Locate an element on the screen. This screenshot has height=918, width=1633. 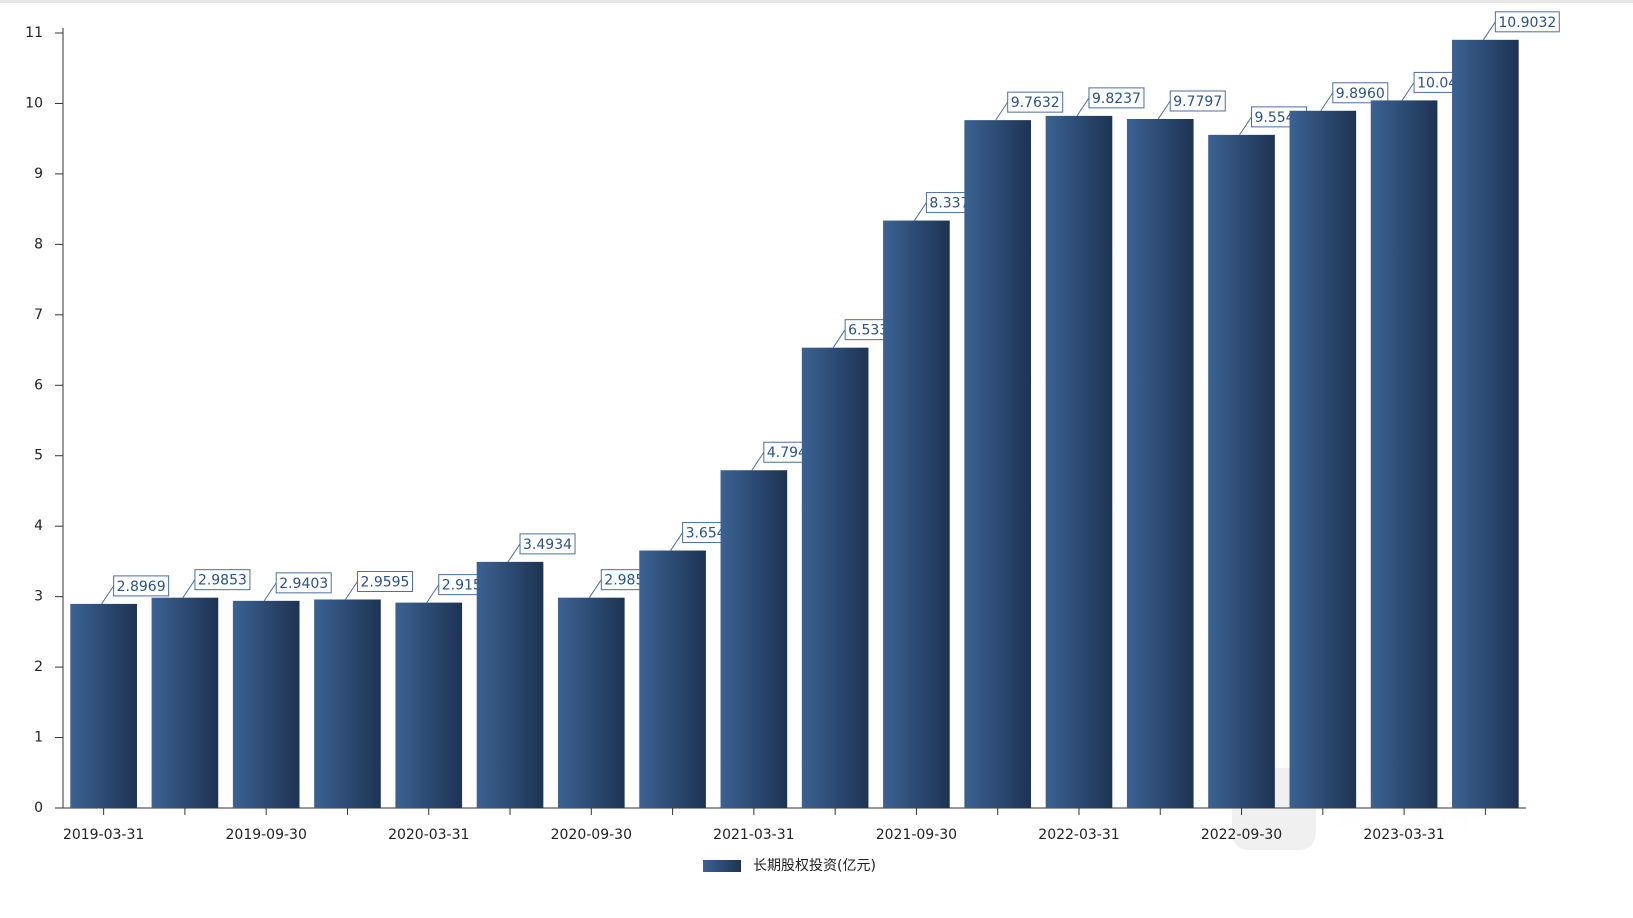
y-tick-label: 8 is located at coordinates (38, 244).